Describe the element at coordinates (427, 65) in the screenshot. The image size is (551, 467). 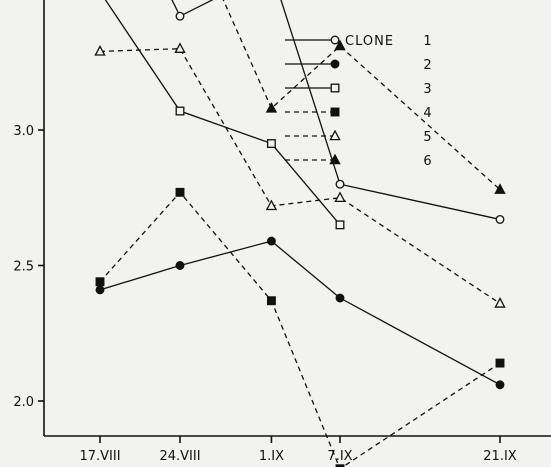
I see `legend-label: 2` at that location.